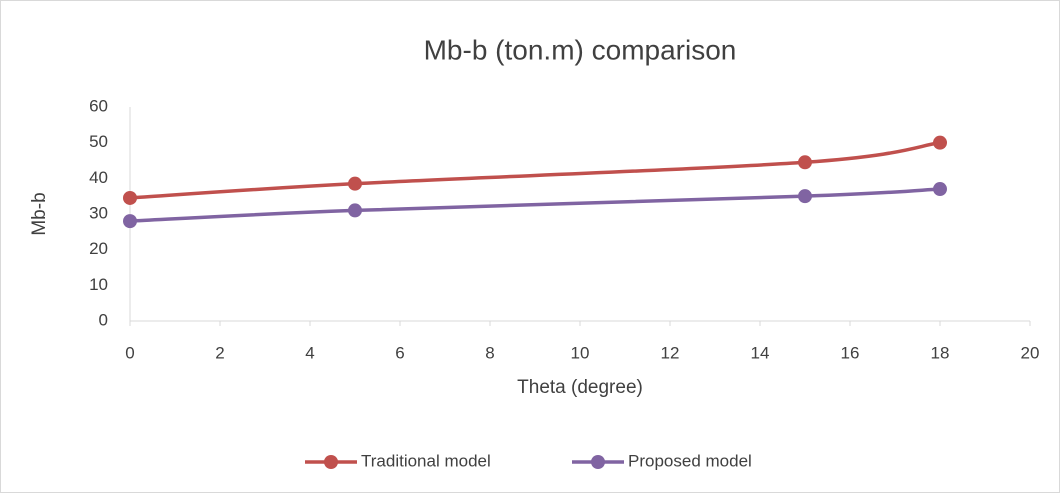 The width and height of the screenshot is (1062, 494). Describe the element at coordinates (489, 352) in the screenshot. I see `x-tick-label: 8` at that location.